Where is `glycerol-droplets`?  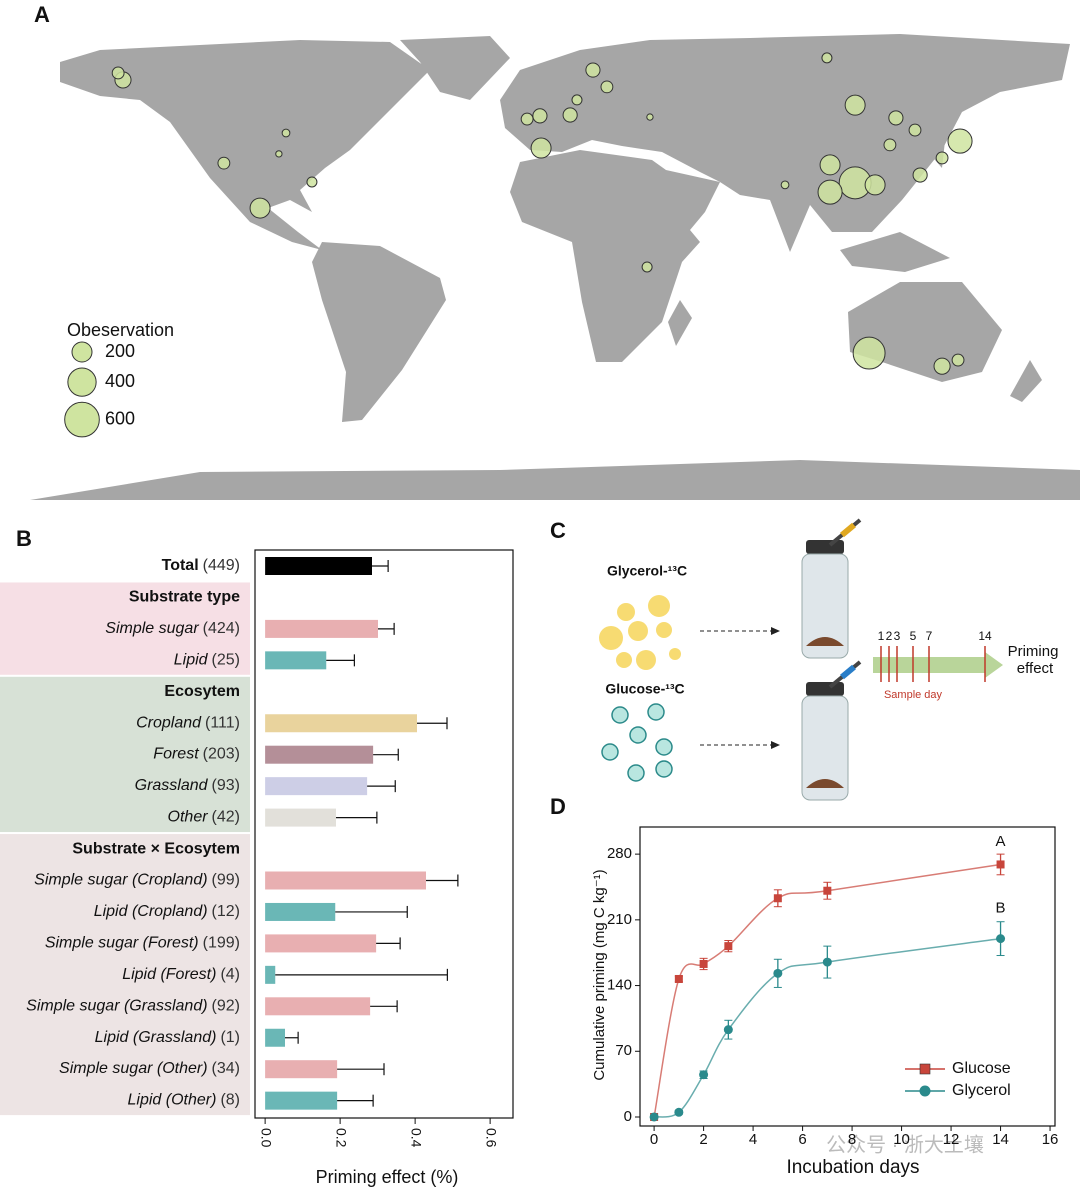 glycerol-droplets is located at coordinates (640, 632).